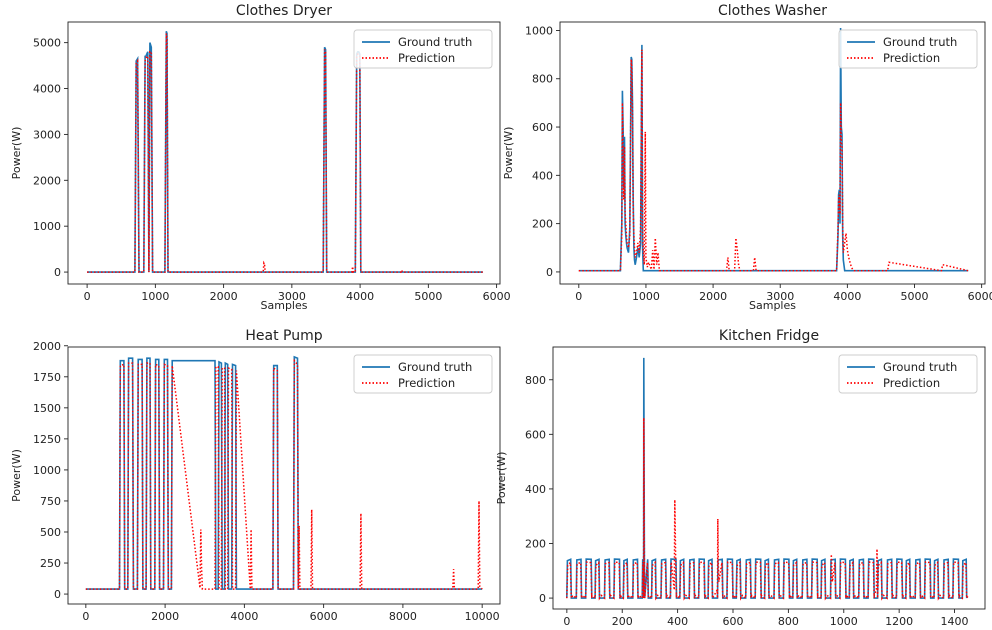 This screenshot has height=630, width=992. What do you see at coordinates (50, 532) in the screenshot?
I see `y-tick-label: 500` at bounding box center [50, 532].